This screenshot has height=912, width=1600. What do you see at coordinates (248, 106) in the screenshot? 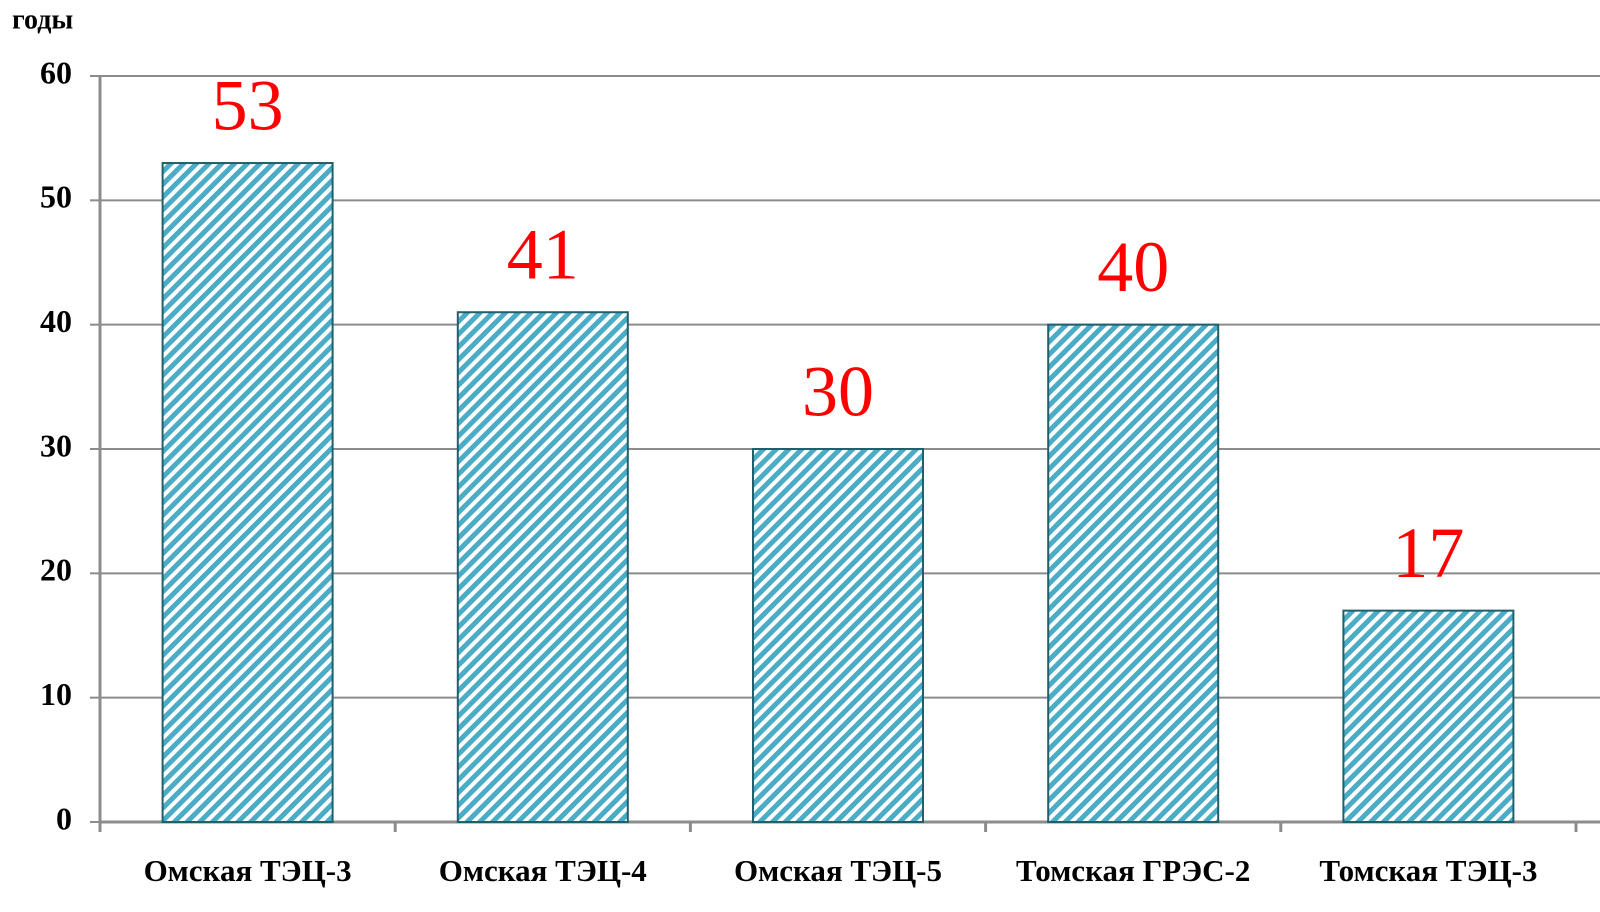
I see `value-label: 53` at bounding box center [248, 106].